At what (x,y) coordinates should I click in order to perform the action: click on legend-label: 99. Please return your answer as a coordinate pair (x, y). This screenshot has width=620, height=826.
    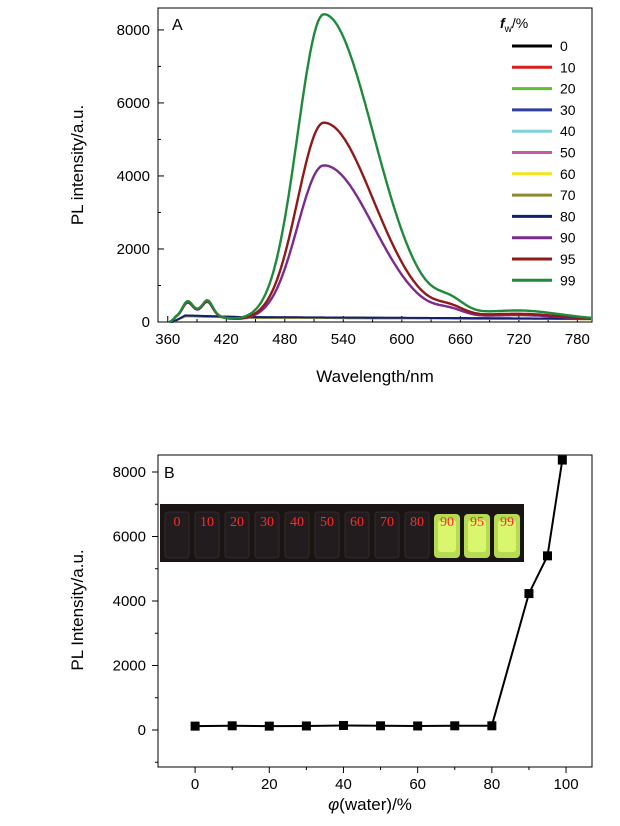
    Looking at the image, I should click on (568, 280).